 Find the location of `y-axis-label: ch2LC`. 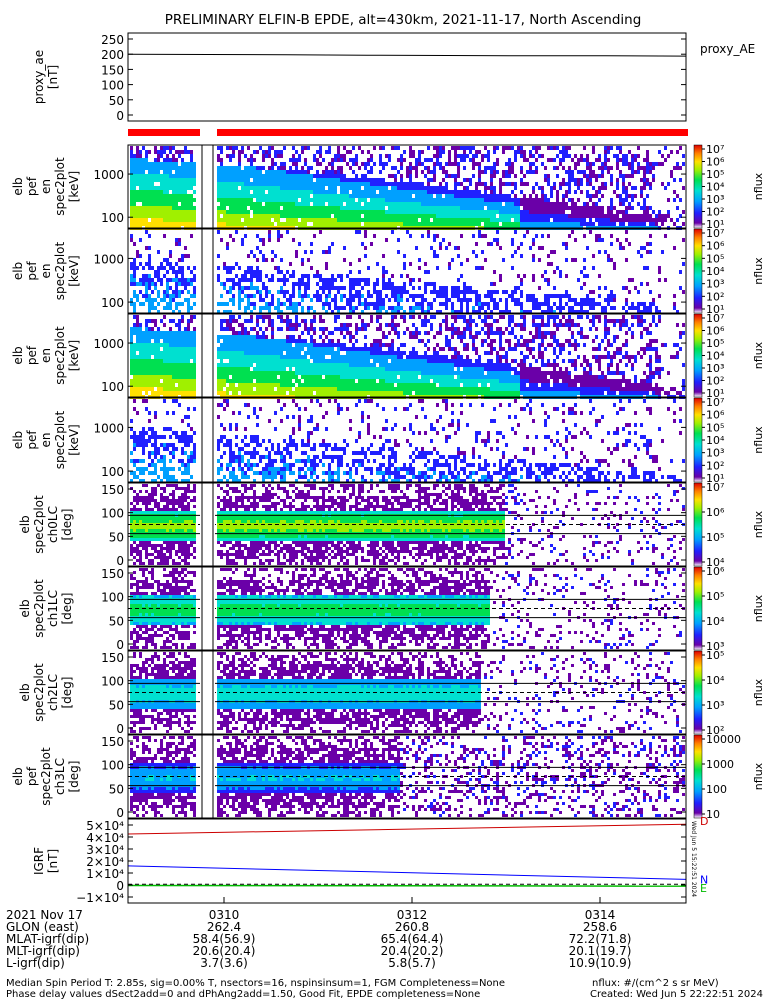

y-axis-label: ch2LC is located at coordinates (53, 692).